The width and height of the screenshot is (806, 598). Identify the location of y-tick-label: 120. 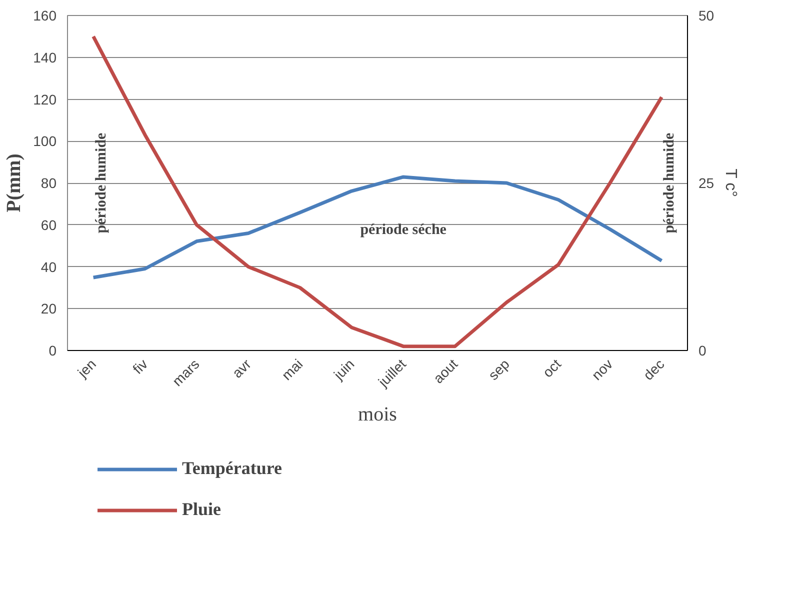
(45, 99).